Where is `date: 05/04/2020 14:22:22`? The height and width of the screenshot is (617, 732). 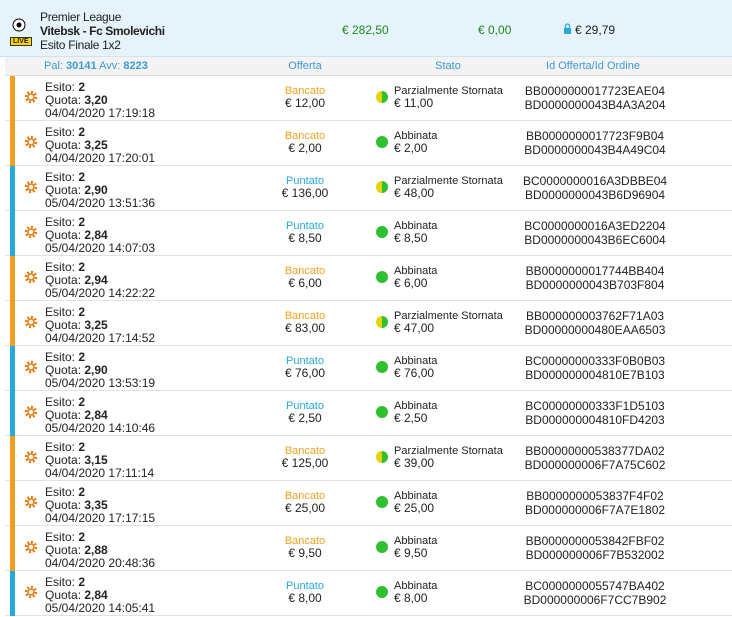
date: 05/04/2020 14:22:22 is located at coordinates (100, 293).